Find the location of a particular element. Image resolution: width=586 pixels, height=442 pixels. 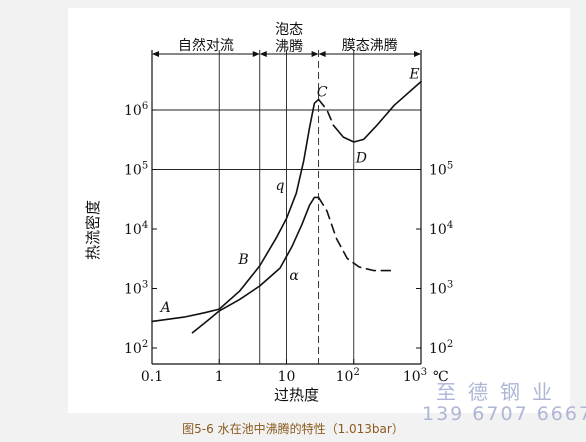

x-tick-label-0: 0.1 is located at coordinates (152, 377).